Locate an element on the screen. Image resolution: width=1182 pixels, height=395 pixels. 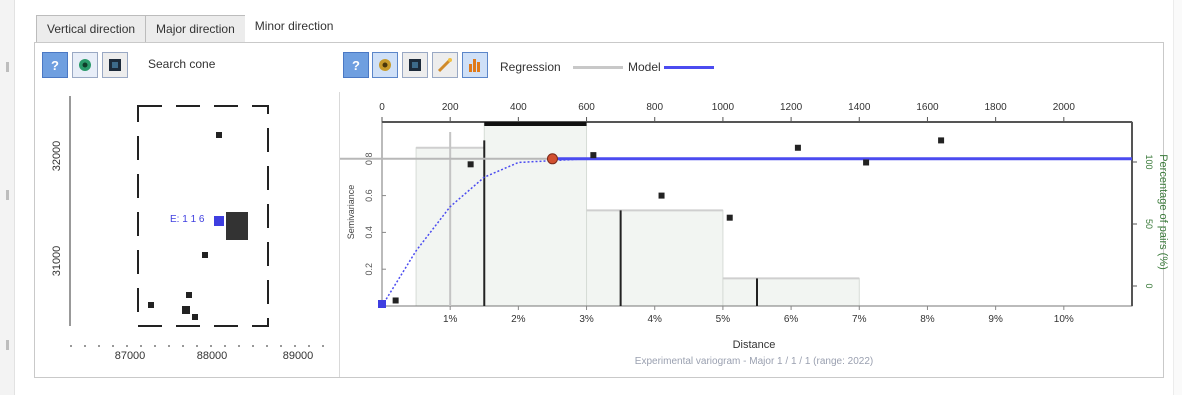
right-axis-tick-label: 100 is located at coordinates (1149, 161).